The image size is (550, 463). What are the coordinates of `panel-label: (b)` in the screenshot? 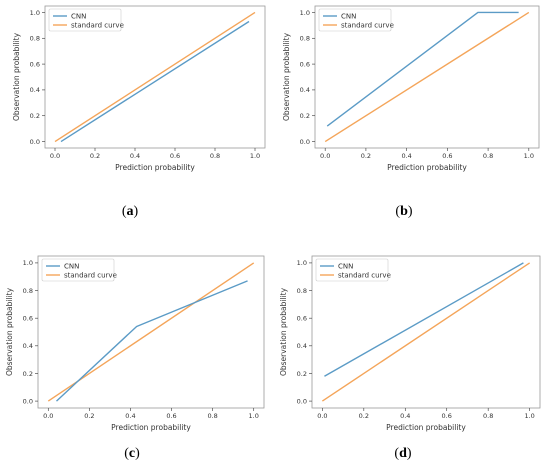 It's located at (403, 211).